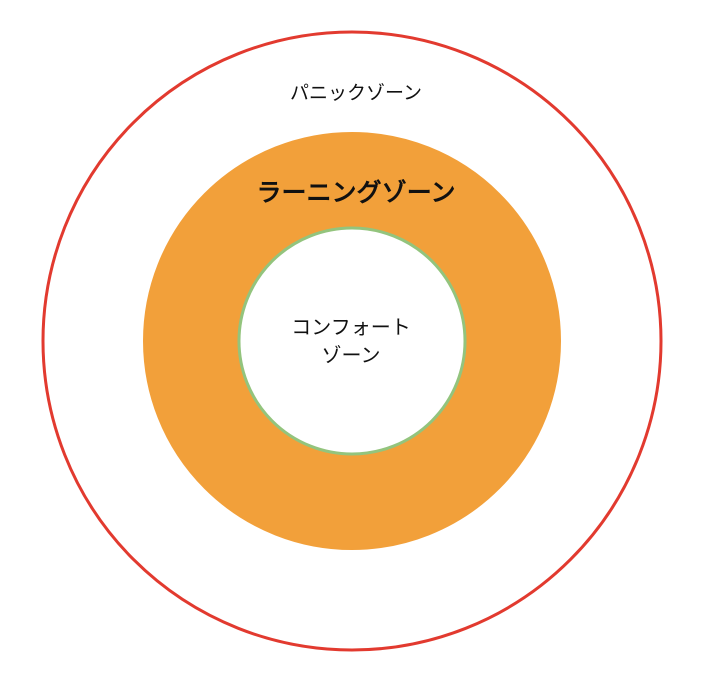 Image resolution: width=712 pixels, height=676 pixels. I want to click on comfort-zone-circle, so click(352, 341).